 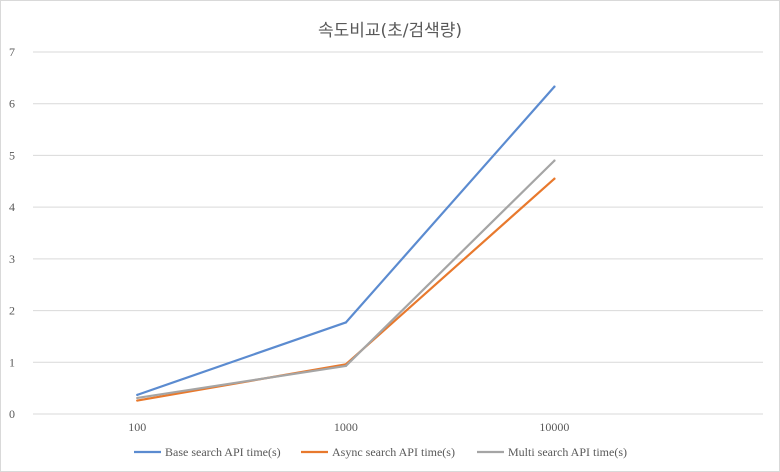 I want to click on legend-label: Async search API time(s), so click(x=393, y=452).